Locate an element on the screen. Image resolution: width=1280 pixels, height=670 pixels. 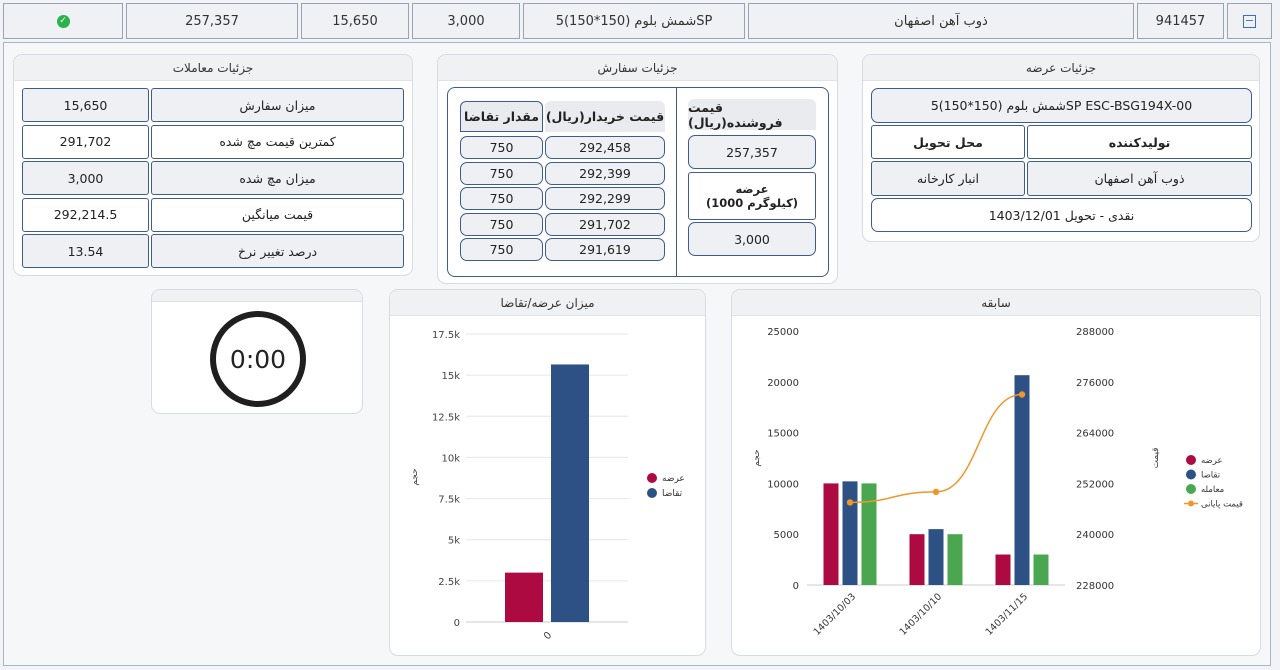
trade-value: 291,702 is located at coordinates (85, 141).